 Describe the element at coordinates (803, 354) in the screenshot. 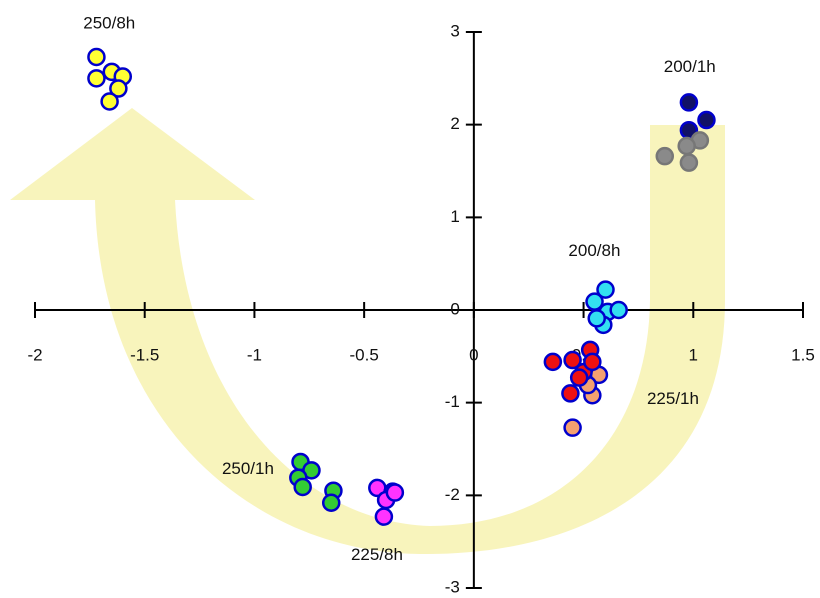

I see `x-tick-label: 1.5` at that location.